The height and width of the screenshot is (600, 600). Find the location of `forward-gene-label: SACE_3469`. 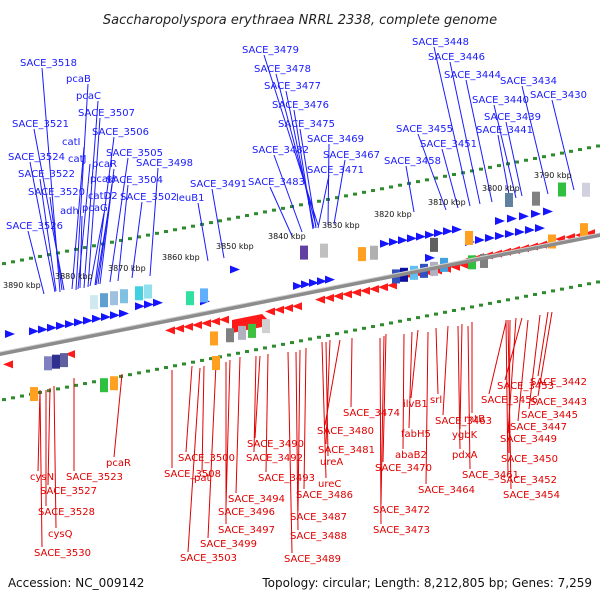

forward-gene-label: SACE_3469 is located at coordinates (335, 139).